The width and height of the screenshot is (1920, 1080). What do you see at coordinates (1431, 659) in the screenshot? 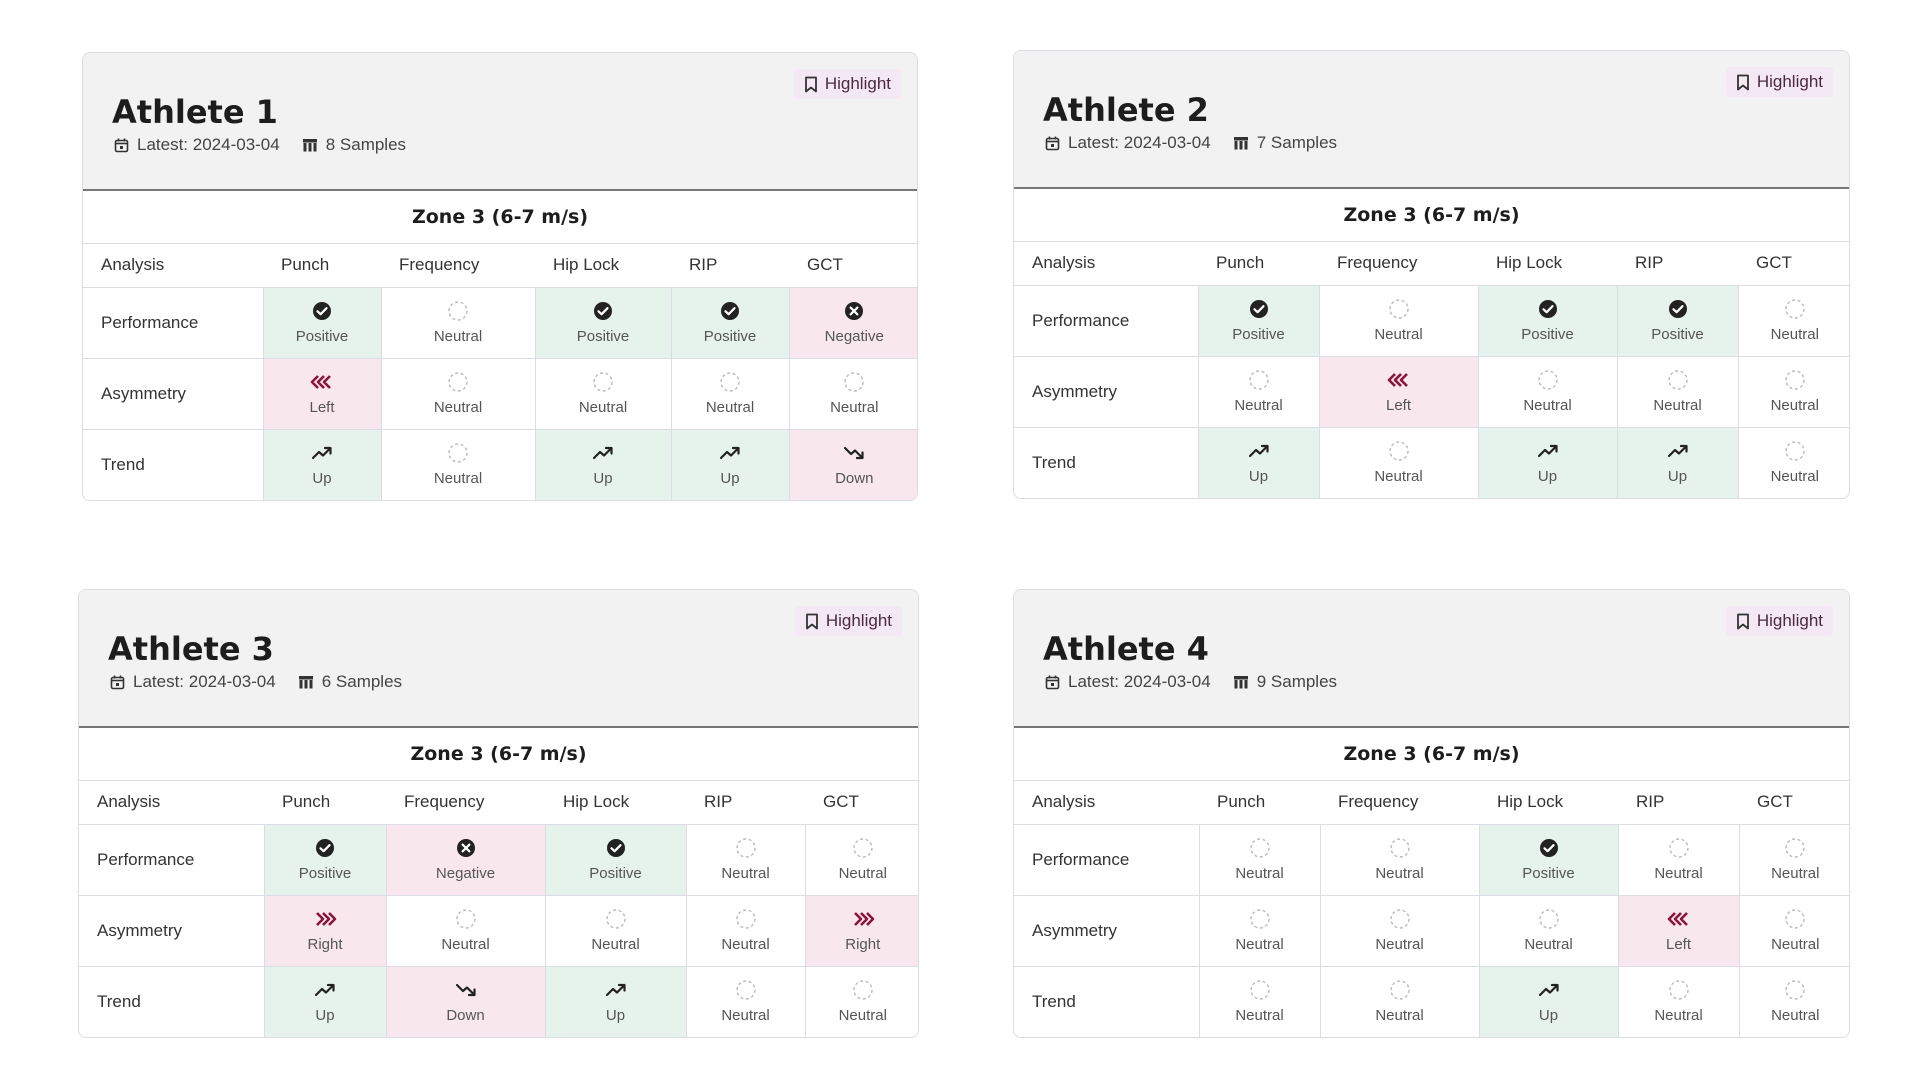
I see `card-header: Highlight Athlete 4 Latest: 2024-03-04` at bounding box center [1431, 659].